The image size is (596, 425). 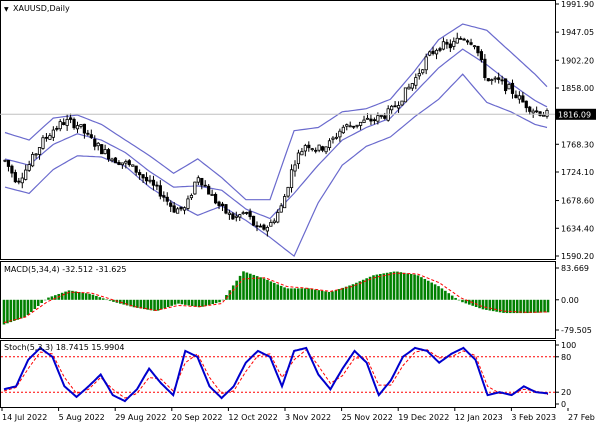 What do you see at coordinates (278, 374) in the screenshot?
I see `stoch-levels` at bounding box center [278, 374].